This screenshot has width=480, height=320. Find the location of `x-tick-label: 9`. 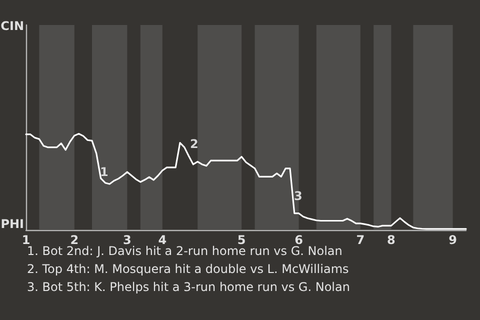

x-tick-label: 9 is located at coordinates (452, 240).